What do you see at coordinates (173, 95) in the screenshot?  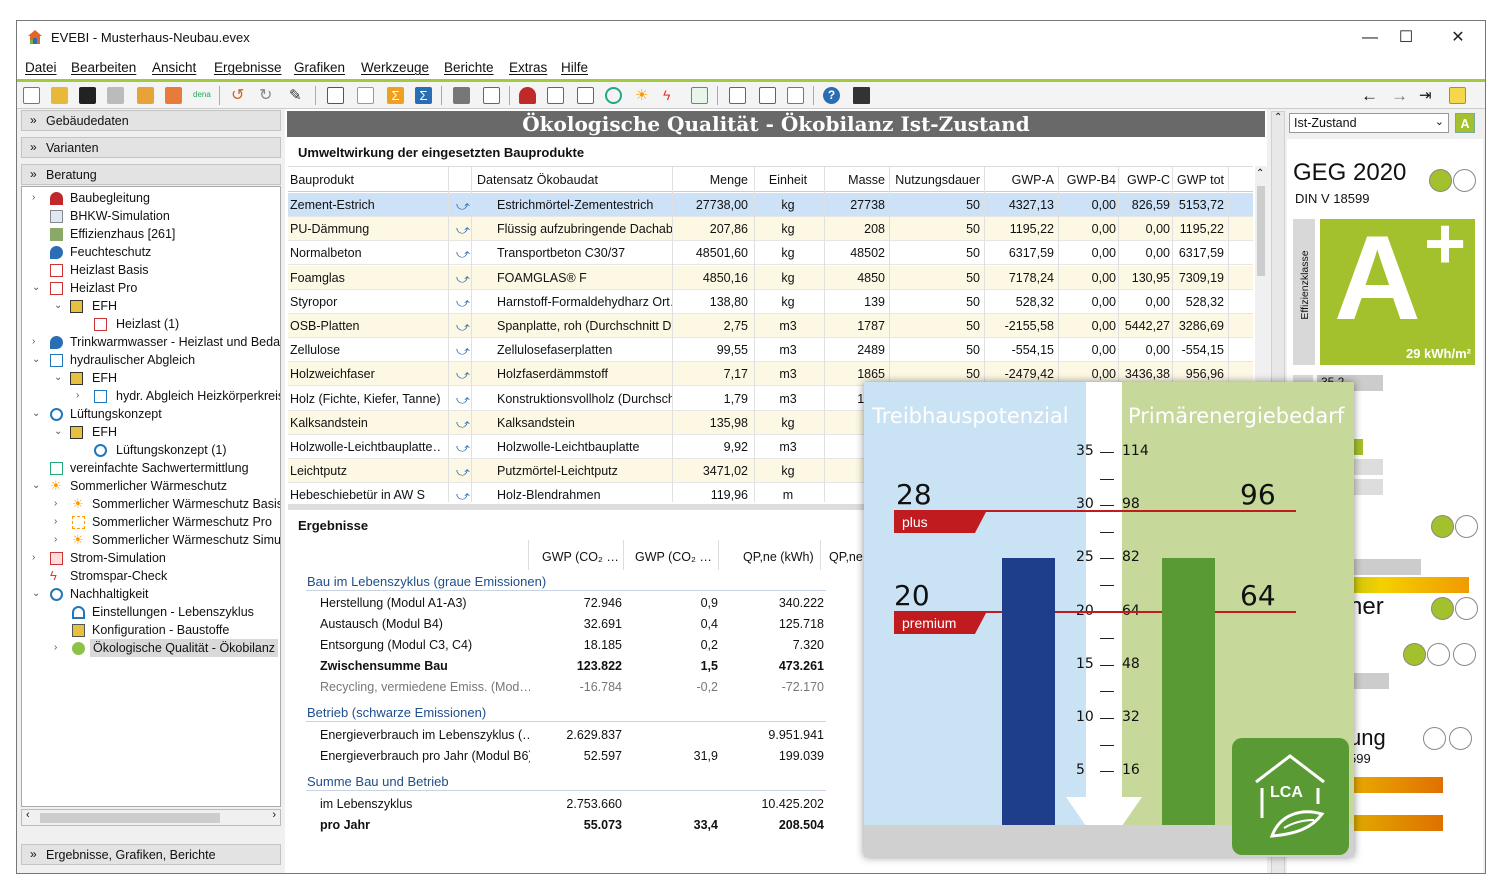 I see `export-icon` at bounding box center [173, 95].